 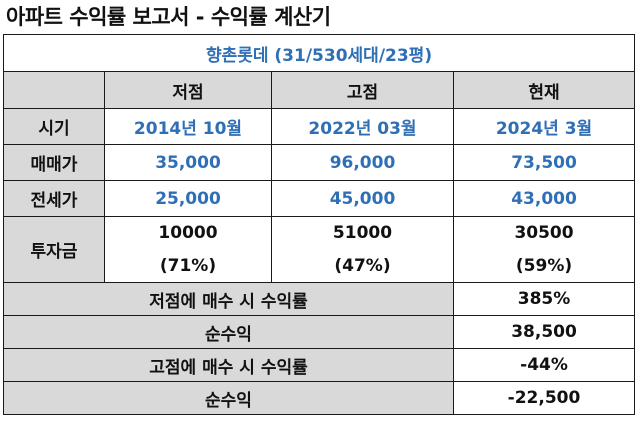 I want to click on report-title: 아파트 수익률 보고서 - 수익률 계산기, so click(x=168, y=17).